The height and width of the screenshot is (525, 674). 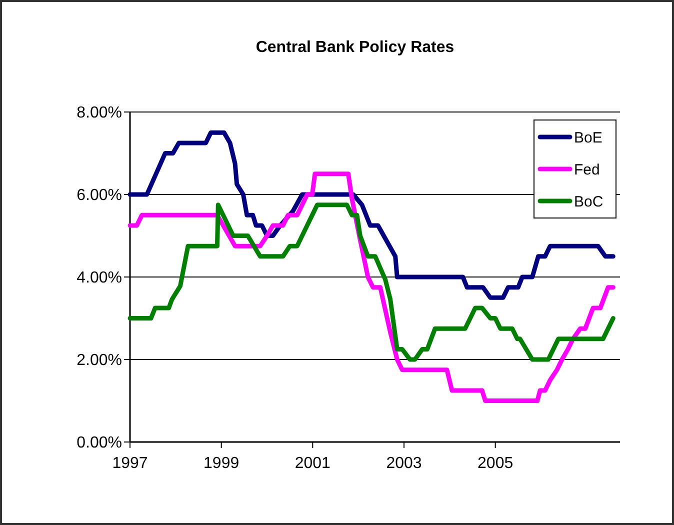 What do you see at coordinates (99, 113) in the screenshot?
I see `y-tick-label: 8.00%` at bounding box center [99, 113].